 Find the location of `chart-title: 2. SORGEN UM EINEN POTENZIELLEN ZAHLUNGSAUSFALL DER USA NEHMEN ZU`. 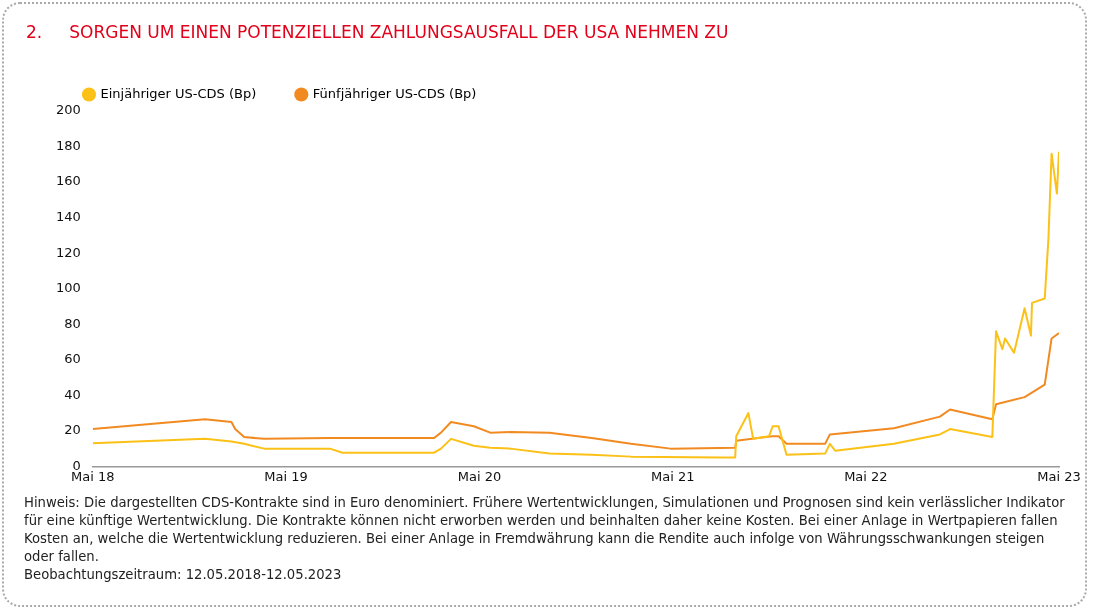

chart-title: 2. SORGEN UM EINEN POTENZIELLEN ZAHLUNGSAUSFALL DER USA NEHMEN ZU is located at coordinates (377, 32).